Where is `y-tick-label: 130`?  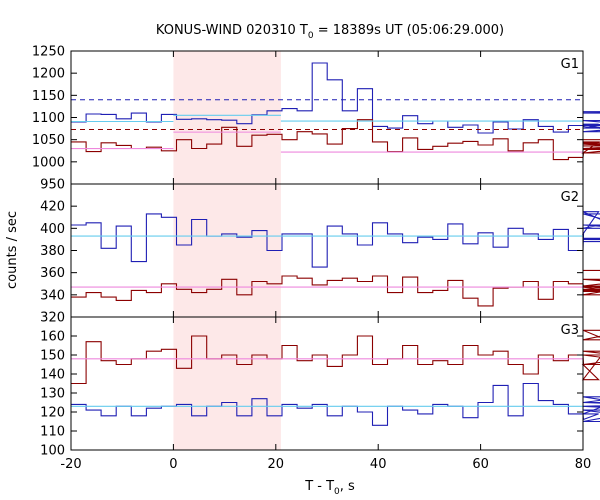
y-tick-label: 130 is located at coordinates (52, 394).